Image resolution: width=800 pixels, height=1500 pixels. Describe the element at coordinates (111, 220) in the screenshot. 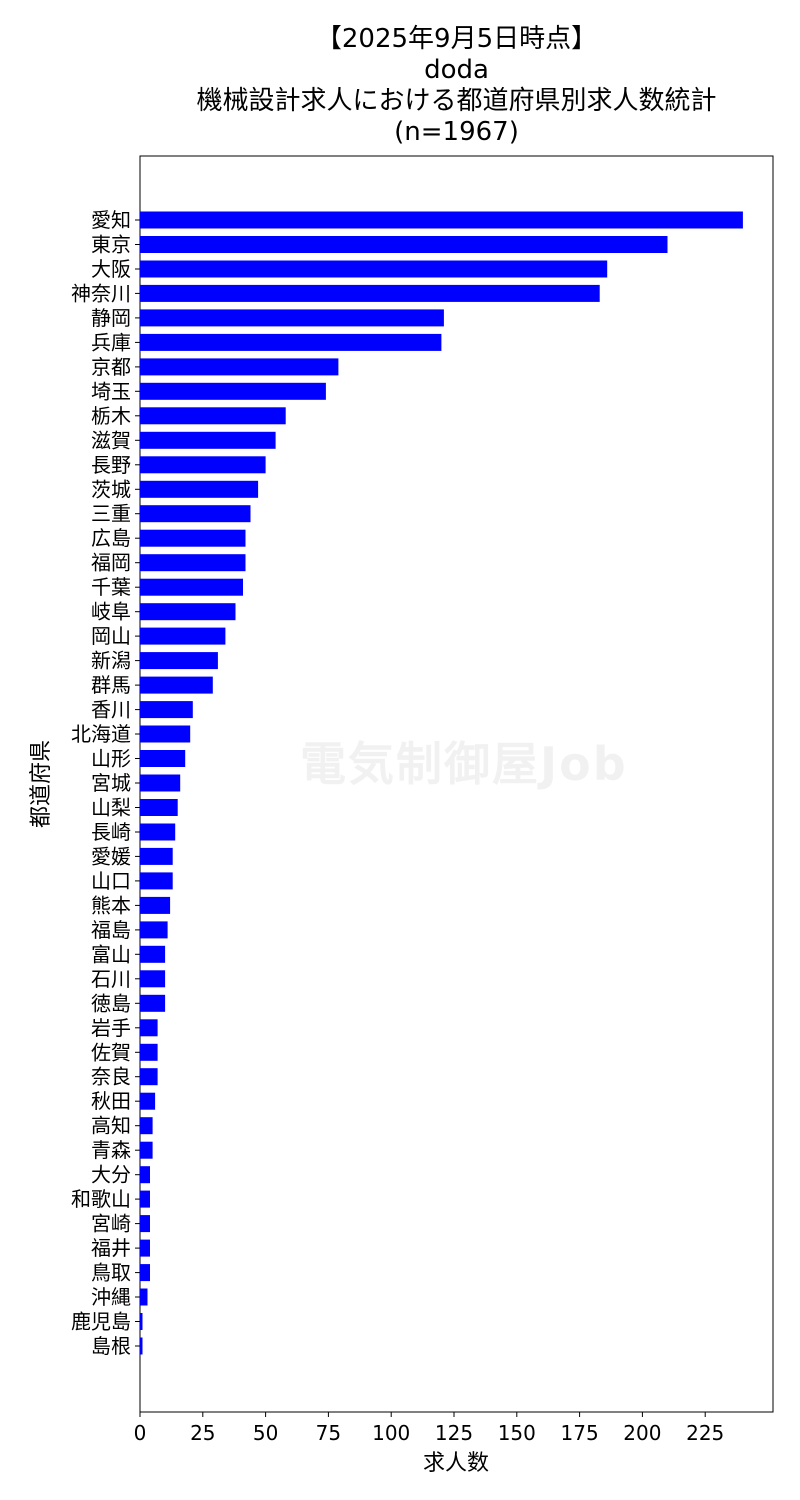

I see `y-tick-label-0: 愛知` at that location.